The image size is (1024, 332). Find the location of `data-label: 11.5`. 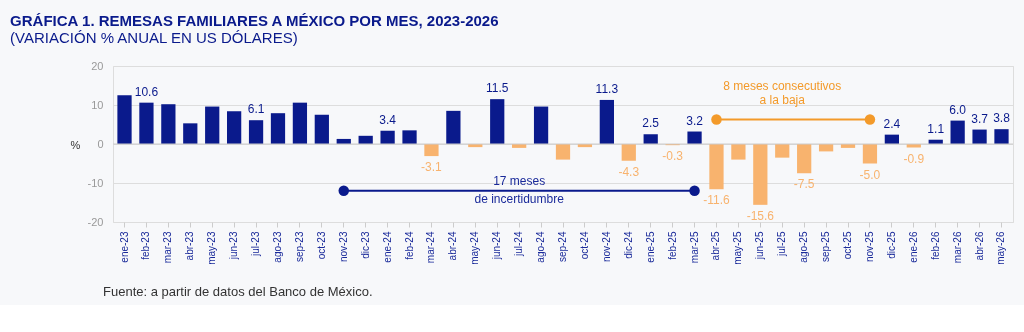

data-label: 11.5 is located at coordinates (497, 88).